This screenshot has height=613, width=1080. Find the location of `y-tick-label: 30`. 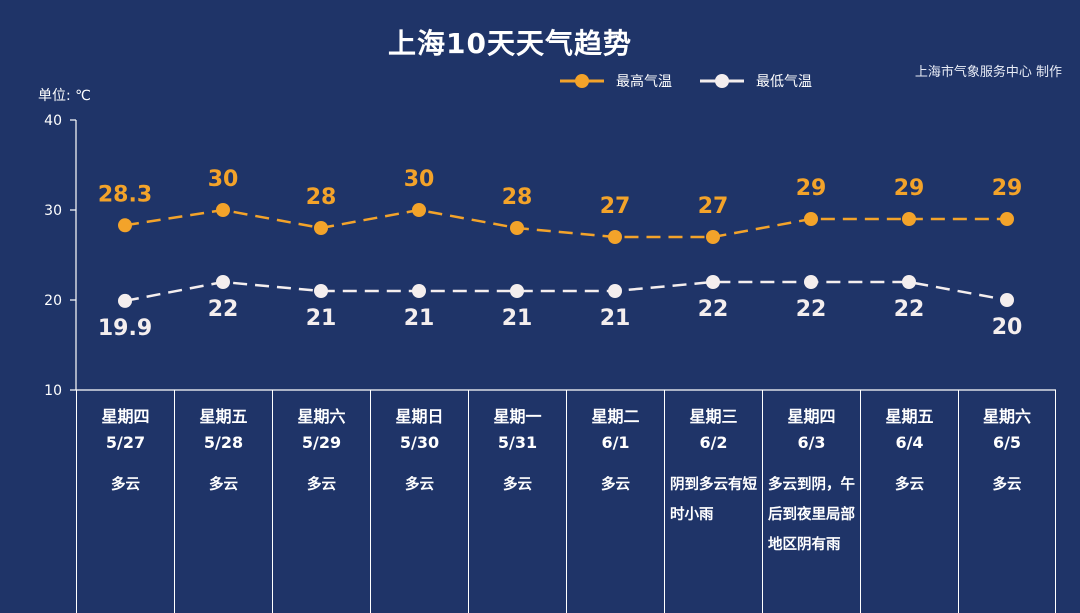

y-tick-label: 30 is located at coordinates (53, 211).